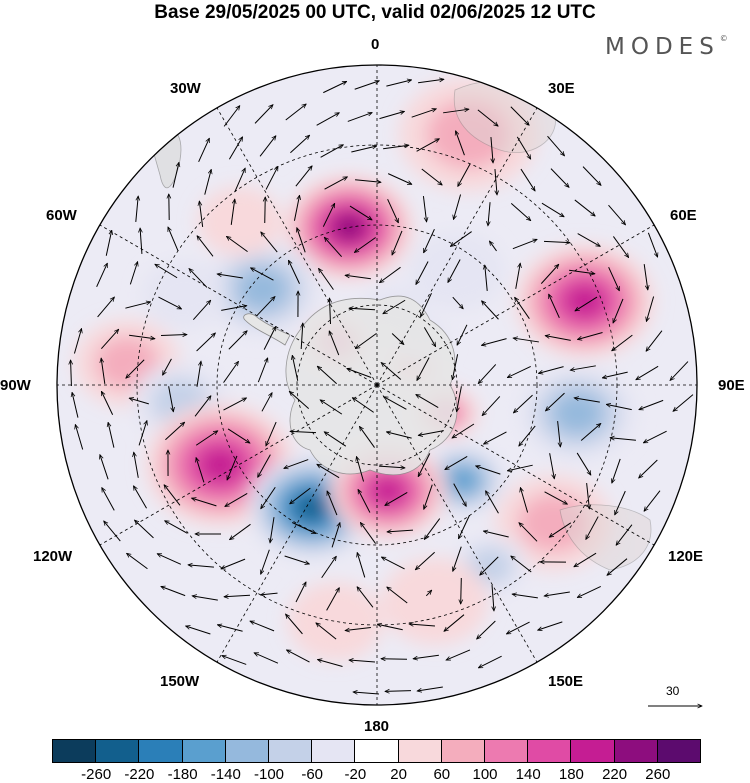  I want to click on negative-anomaly, so click(183, 294).